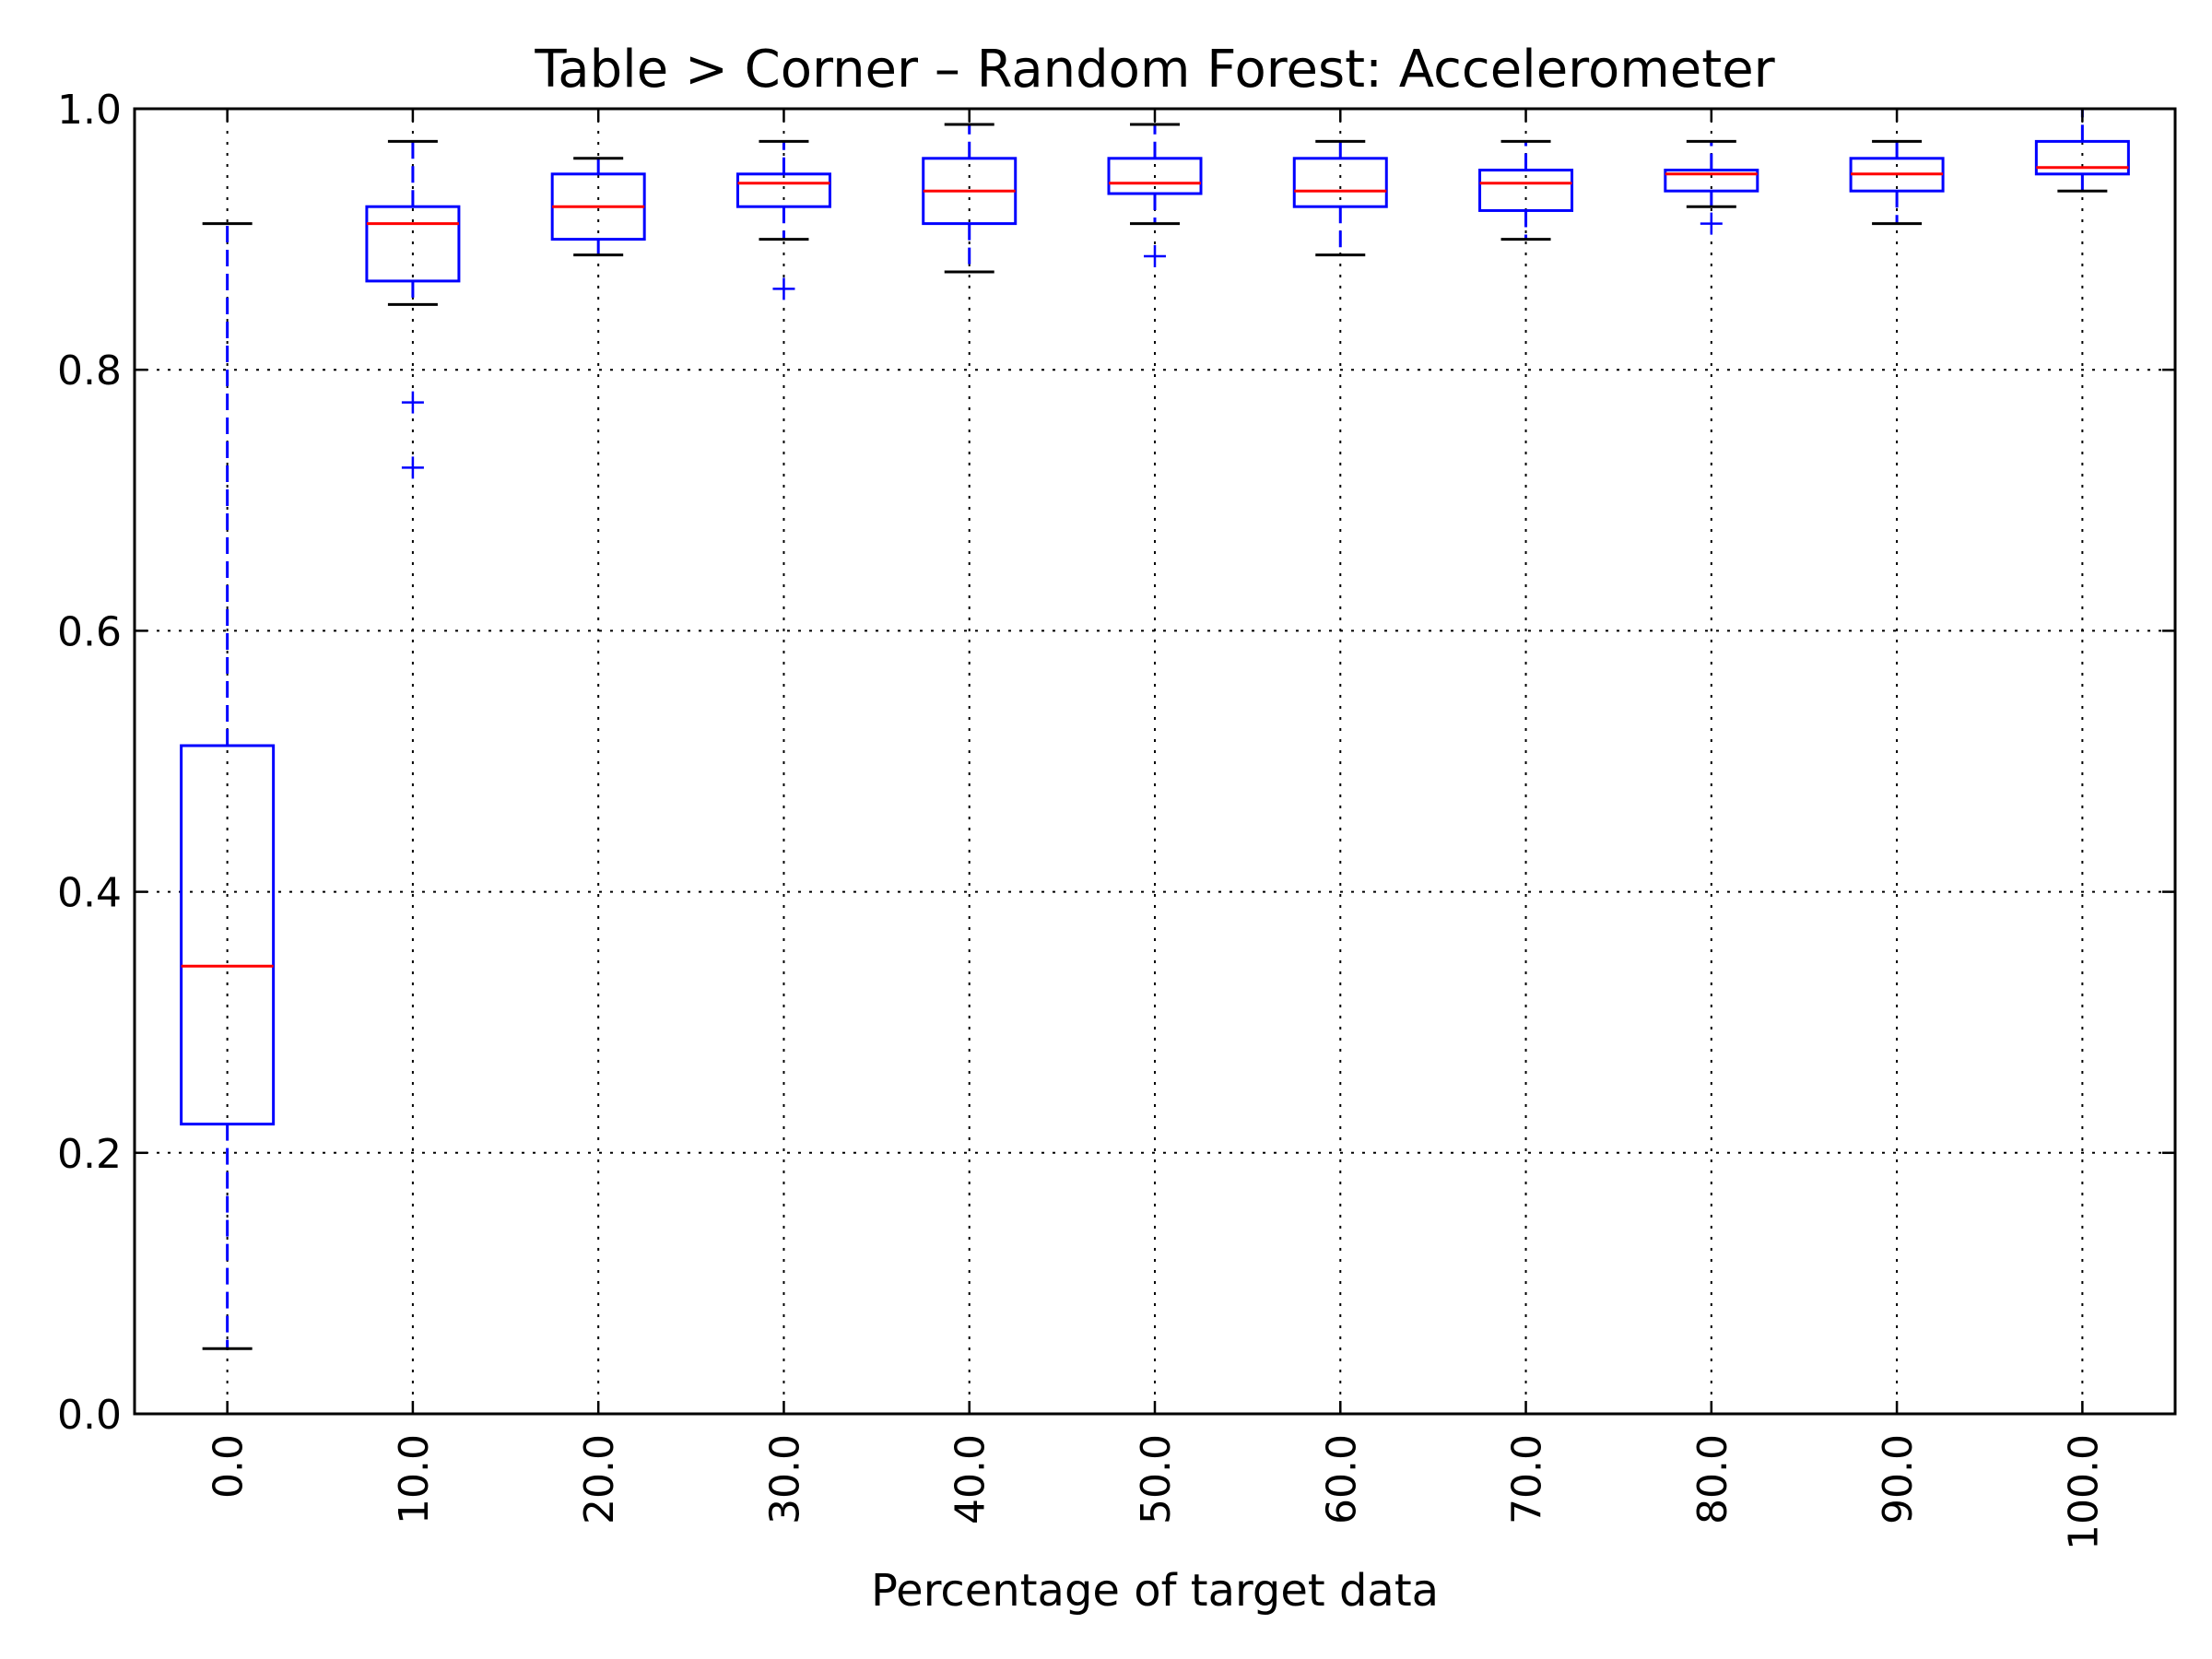 Image resolution: width=2212 pixels, height=1659 pixels. Describe the element at coordinates (414, 1479) in the screenshot. I see `x-tick-label: 10.0` at that location.